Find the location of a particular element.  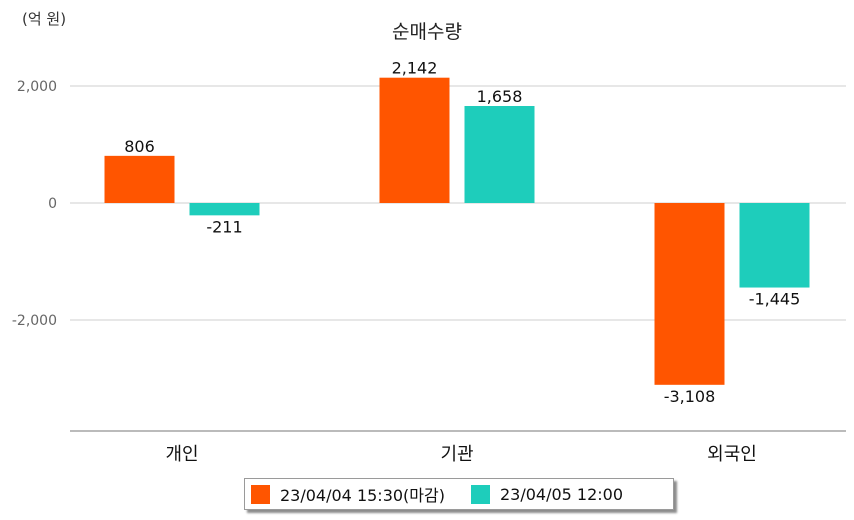

legend-label-series-1: 23/04/04 15:30(마감) is located at coordinates (362, 495).